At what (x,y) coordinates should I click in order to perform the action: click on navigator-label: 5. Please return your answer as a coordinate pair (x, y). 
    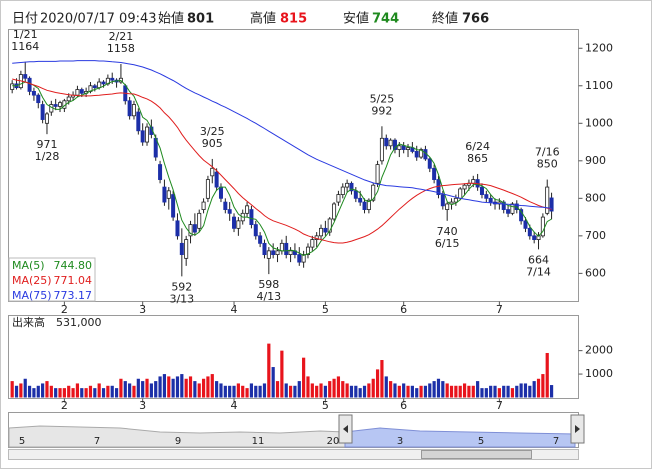
    Looking at the image, I should click on (22, 441).